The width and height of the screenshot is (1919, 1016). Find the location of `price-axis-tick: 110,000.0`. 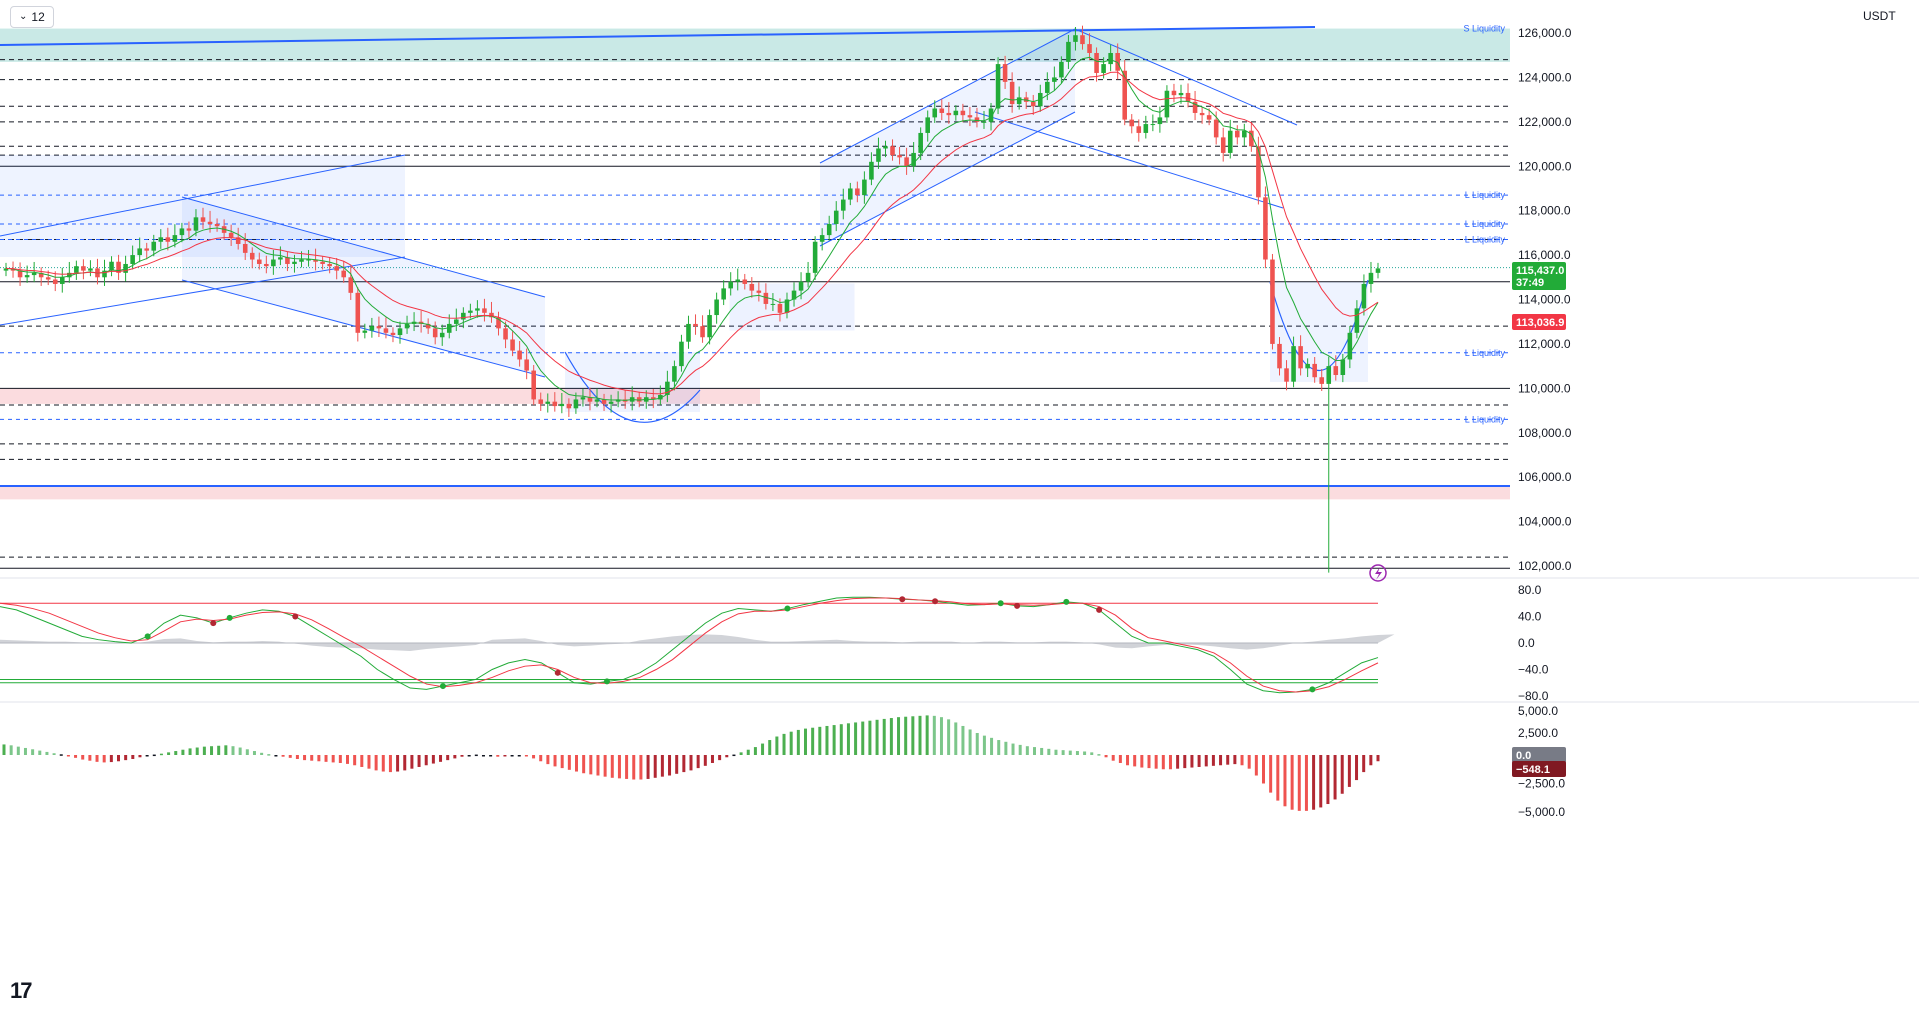

price-axis-tick: 110,000.0 is located at coordinates (1544, 388).